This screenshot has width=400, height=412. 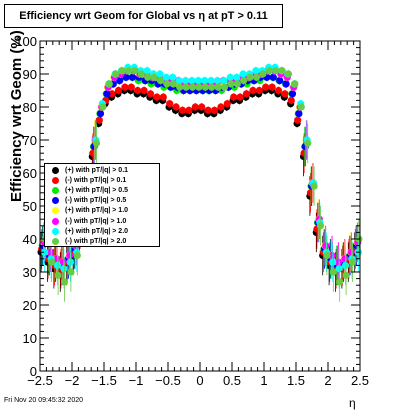 What do you see at coordinates (360, 380) in the screenshot?
I see `x-tick-label: 2.5` at bounding box center [360, 380].